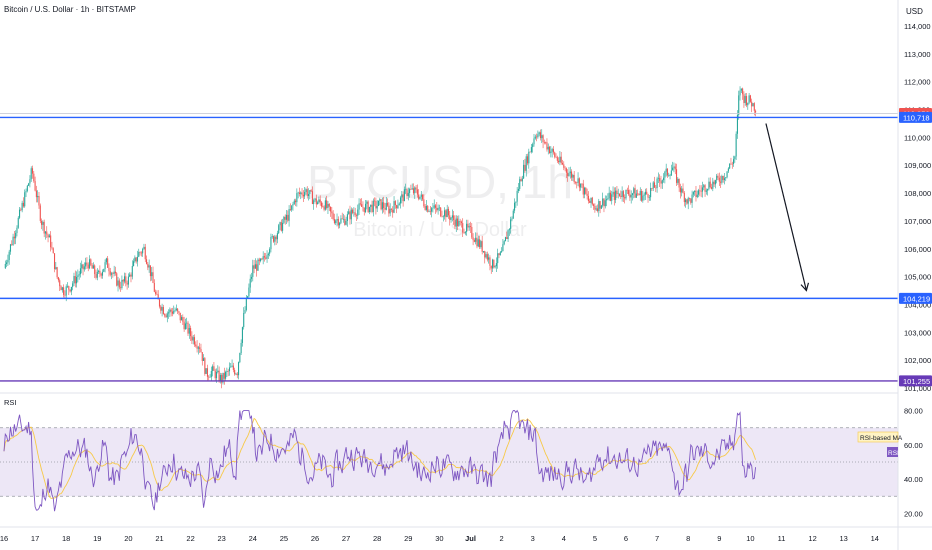 Image resolution: width=932 pixels, height=550 pixels. I want to click on time-tick-label: 10, so click(750, 538).